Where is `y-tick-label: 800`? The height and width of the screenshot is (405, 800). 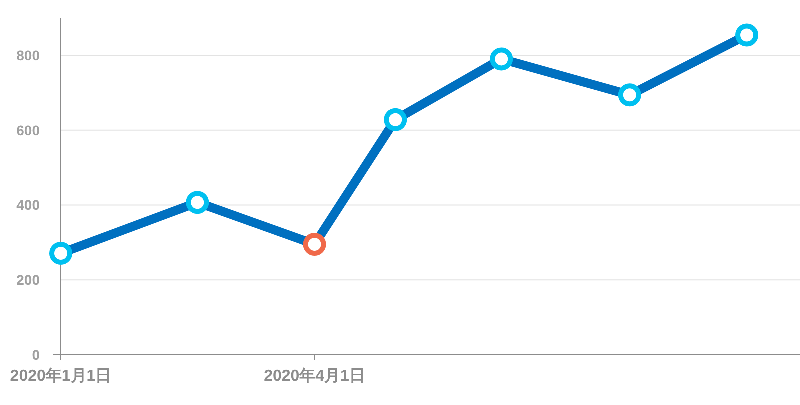 y-tick-label: 800 is located at coordinates (28, 55).